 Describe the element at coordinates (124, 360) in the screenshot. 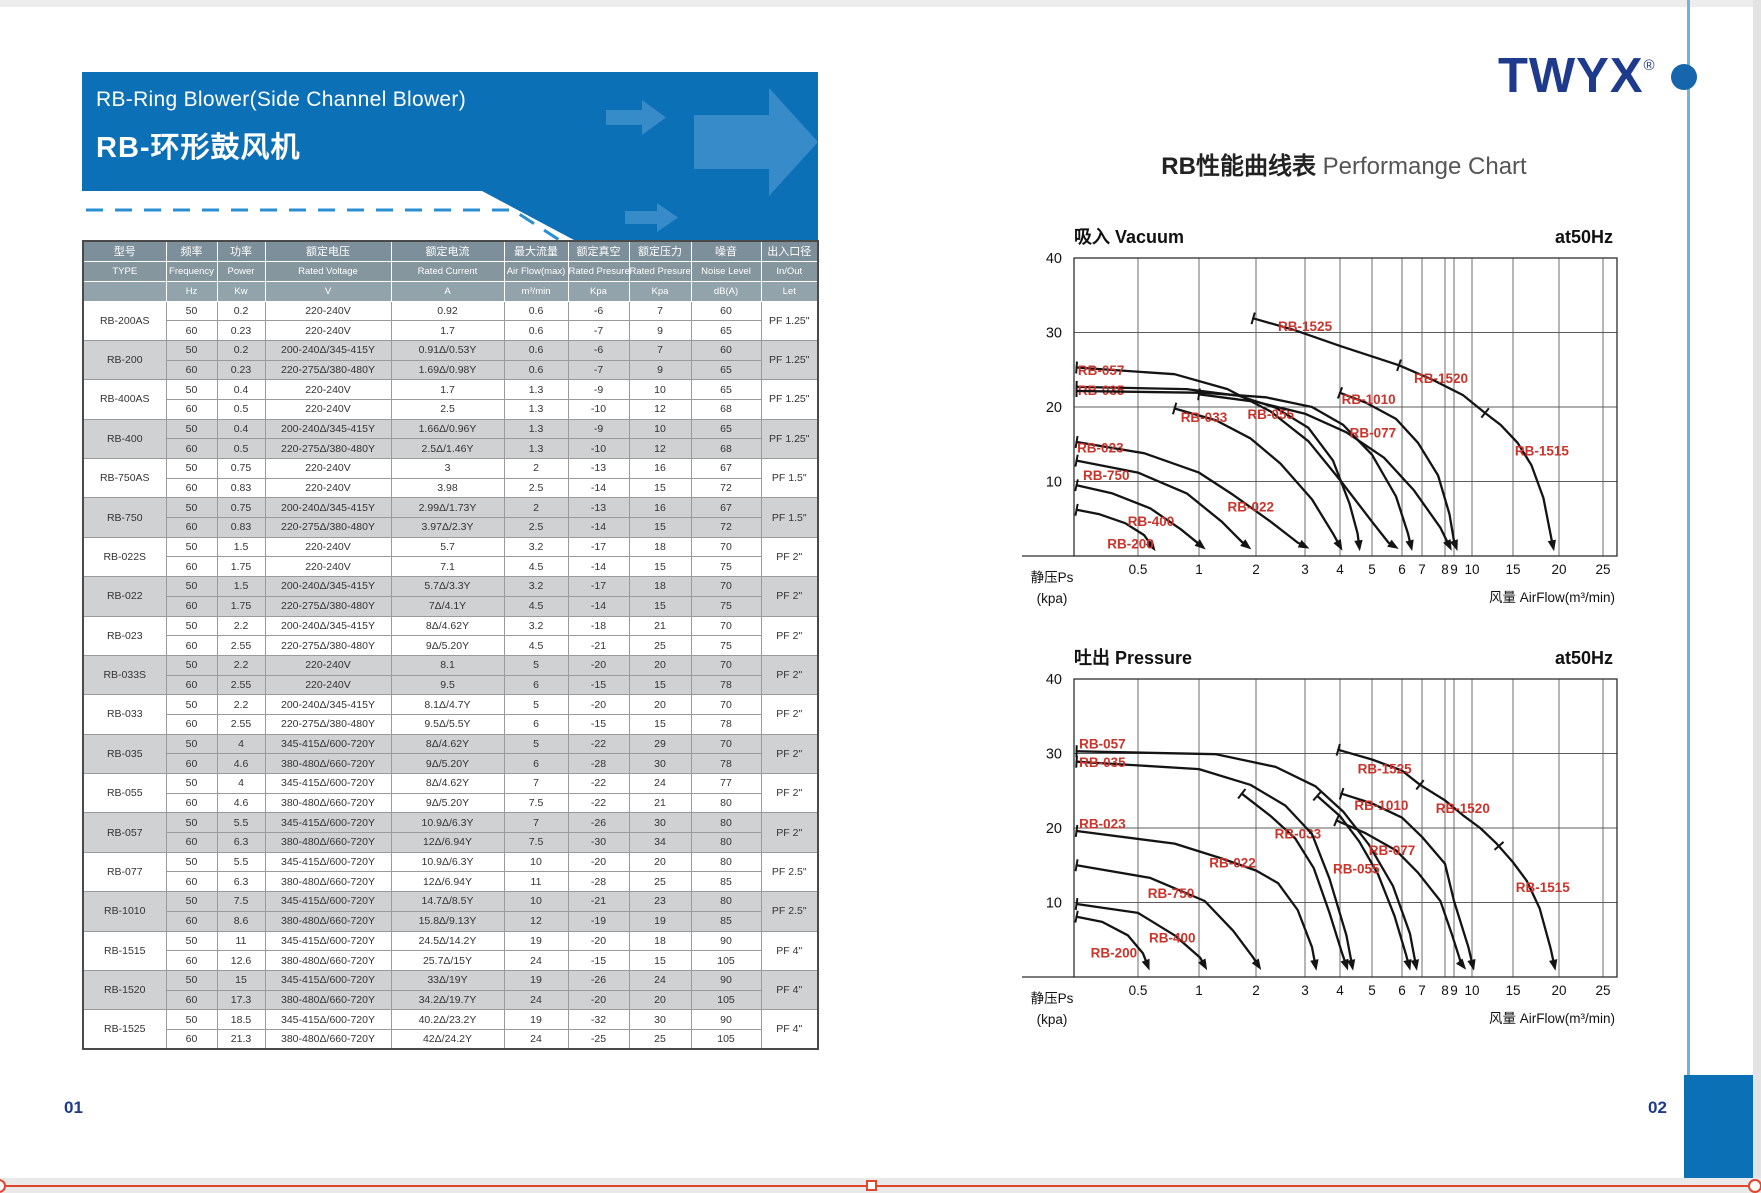

I see `model-type-cell: RB-200` at that location.